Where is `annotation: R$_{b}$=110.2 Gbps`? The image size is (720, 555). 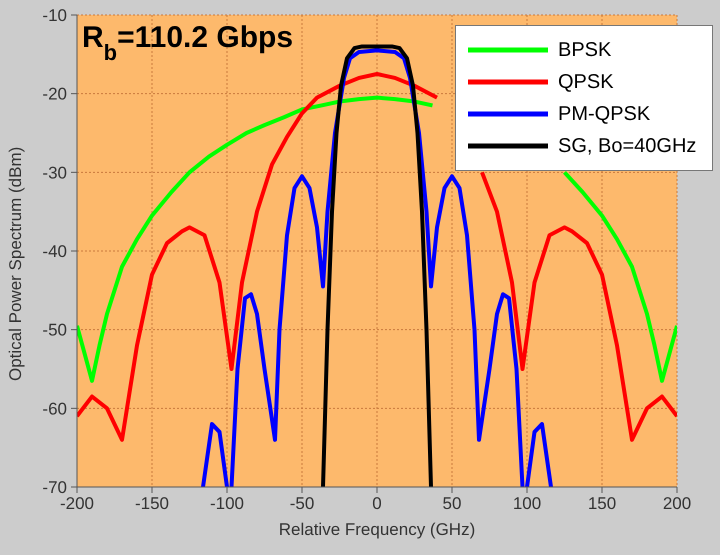 annotation: R$_{b}$=110.2 Gbps is located at coordinates (188, 42).